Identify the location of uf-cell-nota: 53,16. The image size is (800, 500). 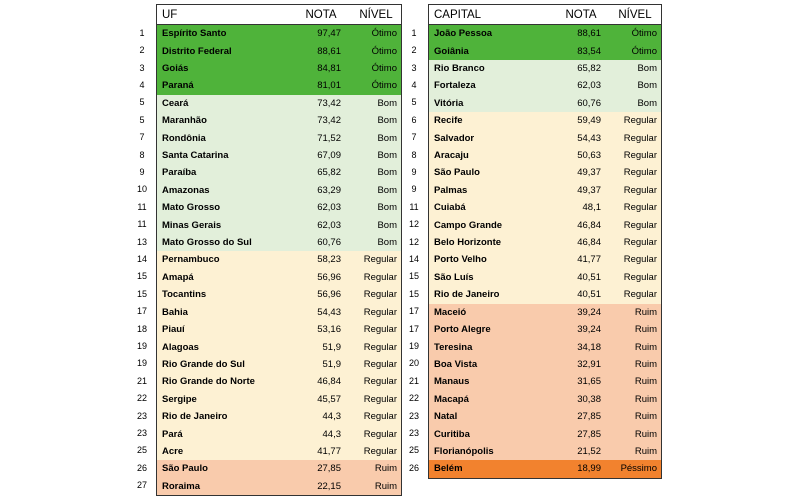
(329, 330).